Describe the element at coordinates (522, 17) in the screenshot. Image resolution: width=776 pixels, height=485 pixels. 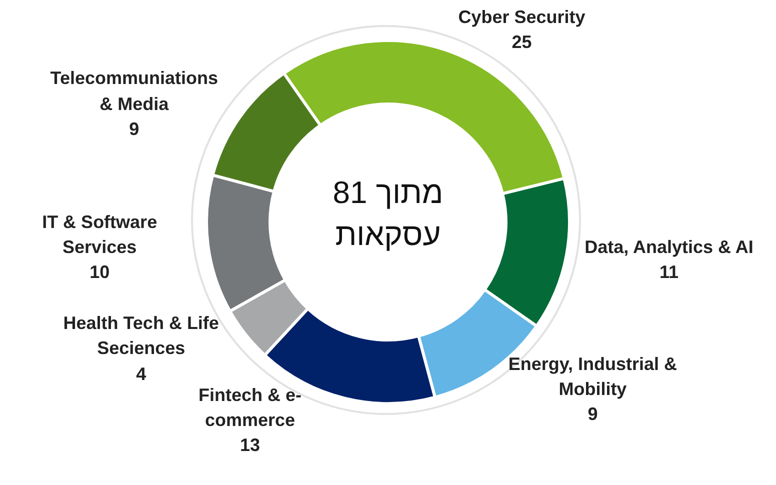
I see `slice-label: Cyber Security` at that location.